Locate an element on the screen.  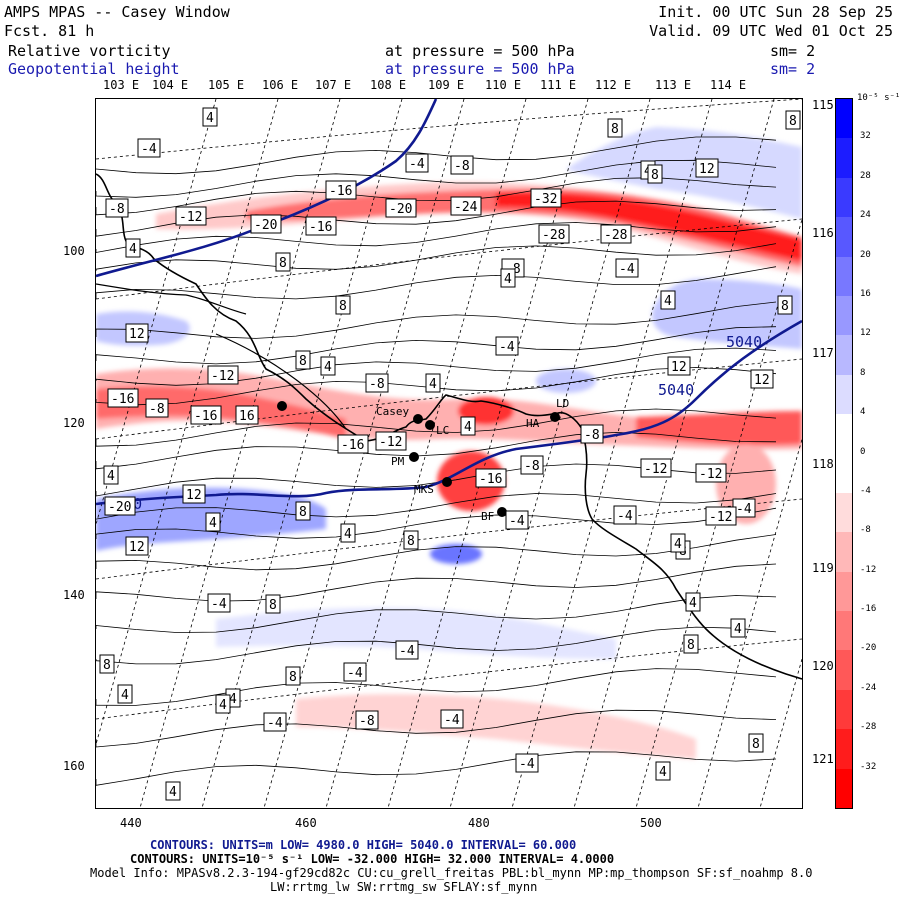
top-lon-label: 113 E is located at coordinates (673, 85).